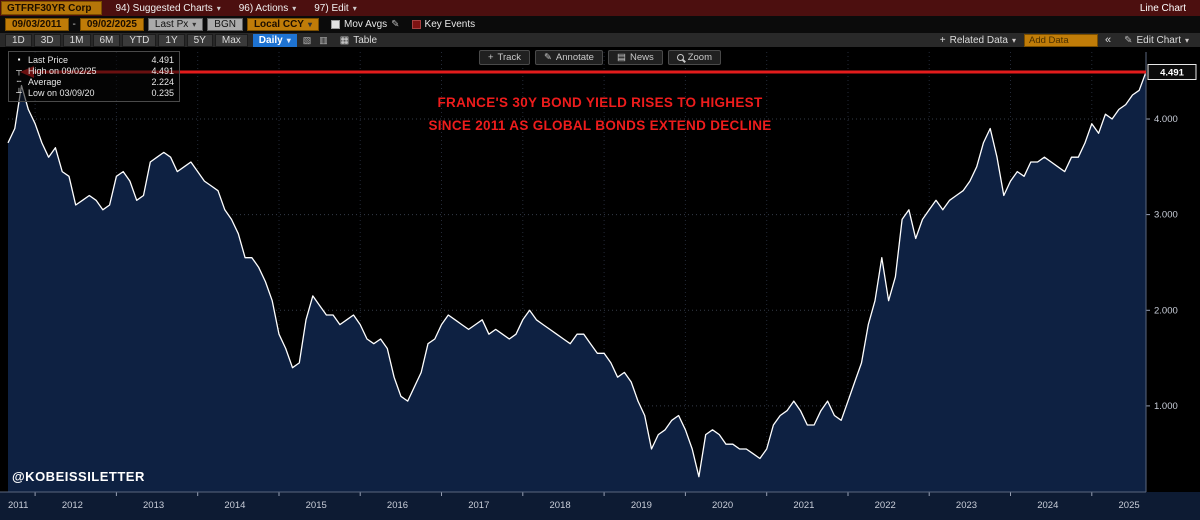 Image resolution: width=1200 pixels, height=520 pixels. I want to click on frequency-dropdown: Daily, so click(274, 40).